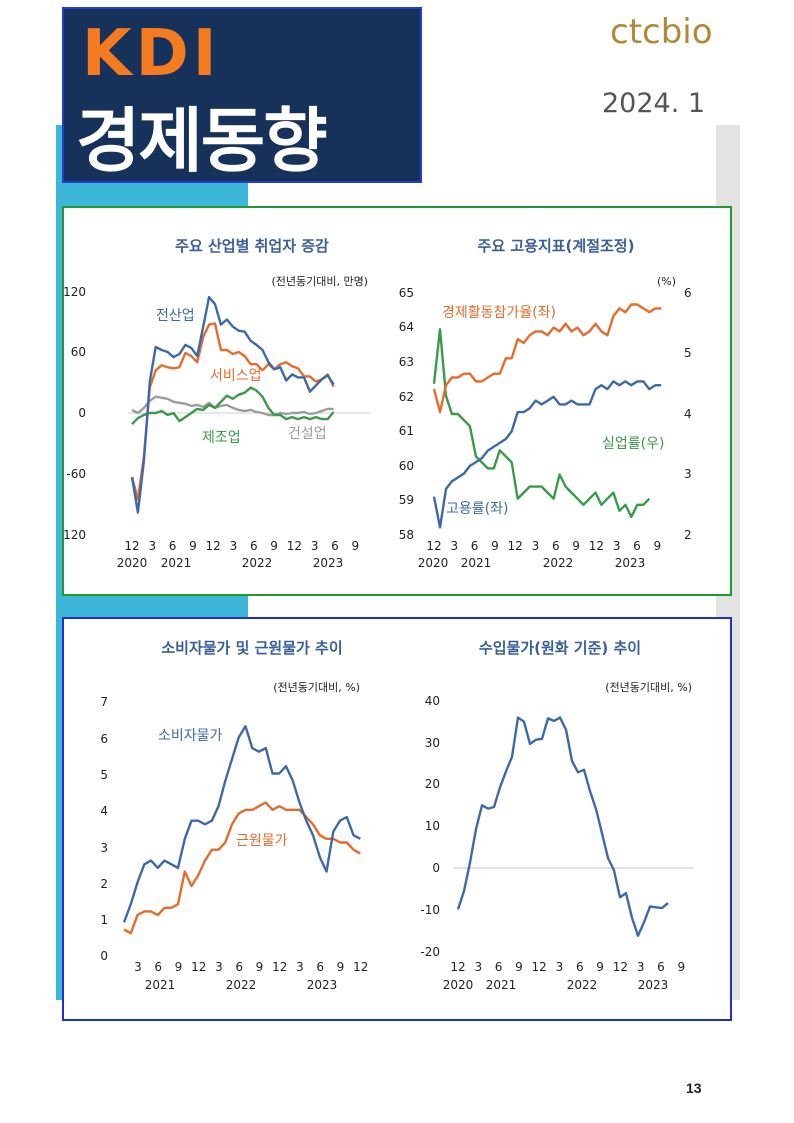 This screenshot has width=794, height=1123. Describe the element at coordinates (75, 535) in the screenshot. I see `c1-ytick: -120` at that location.